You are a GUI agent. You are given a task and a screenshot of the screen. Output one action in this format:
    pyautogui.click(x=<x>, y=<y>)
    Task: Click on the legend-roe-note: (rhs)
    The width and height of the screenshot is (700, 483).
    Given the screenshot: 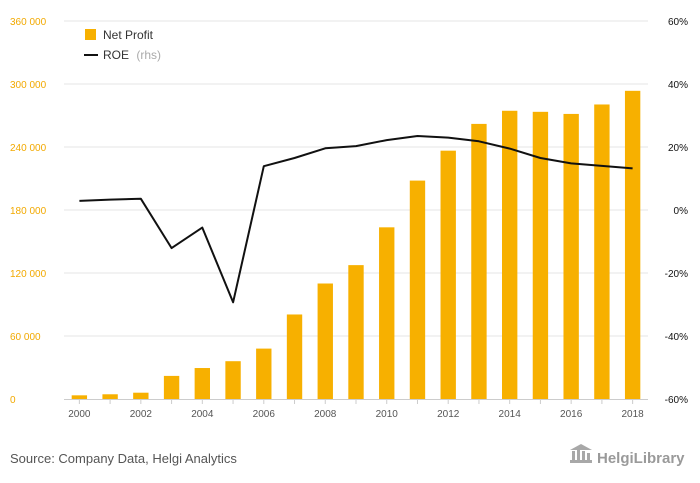 What is the action you would take?
    pyautogui.click(x=148, y=55)
    